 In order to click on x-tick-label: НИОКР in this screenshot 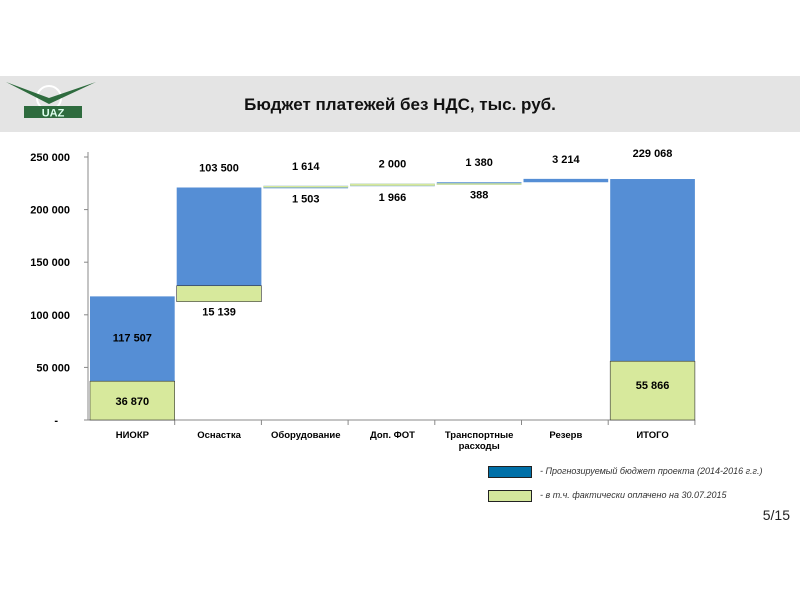, I will do `click(133, 435)`.